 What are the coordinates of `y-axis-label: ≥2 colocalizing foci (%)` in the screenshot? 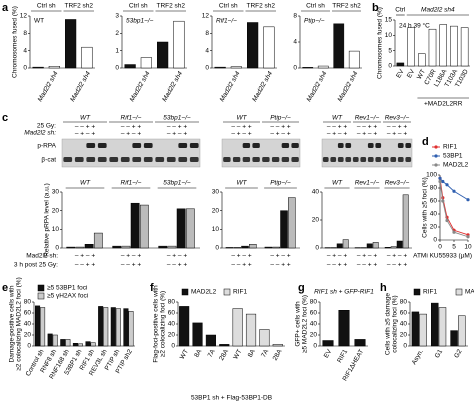 It's located at (163, 324).